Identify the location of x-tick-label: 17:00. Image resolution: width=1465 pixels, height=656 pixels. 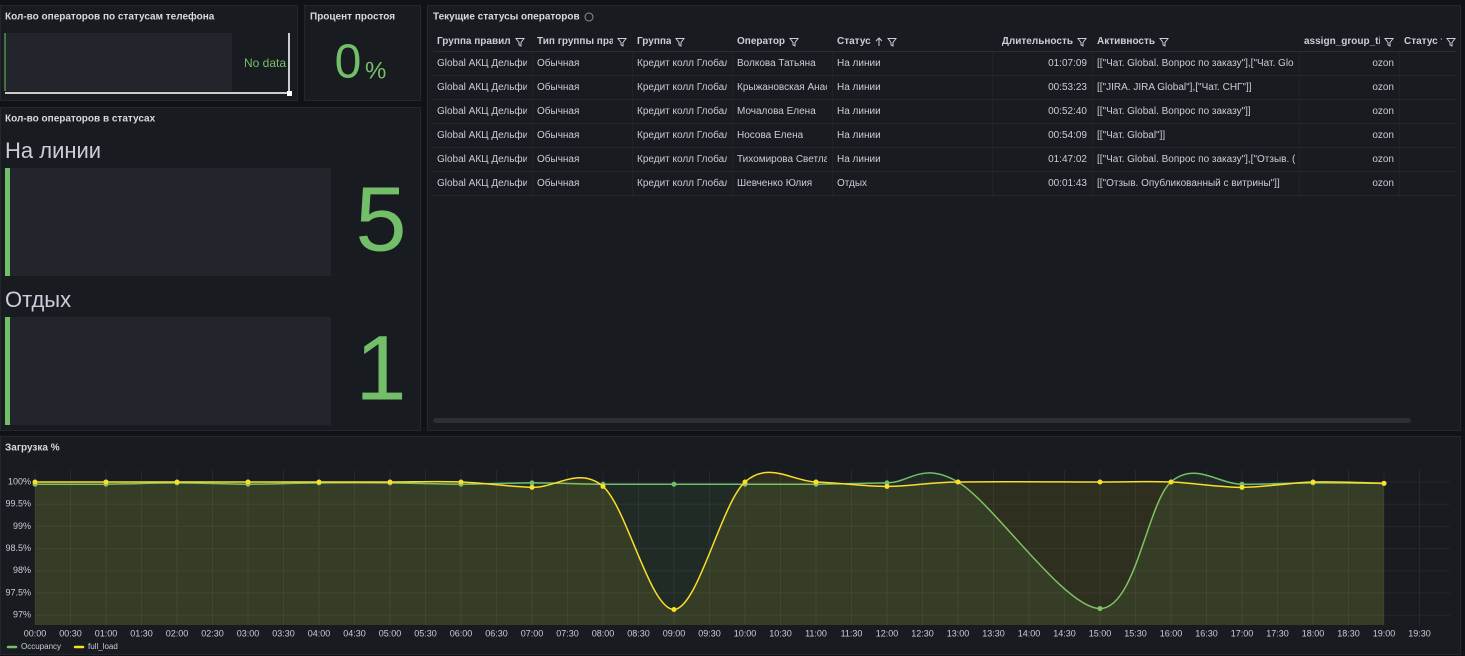
(1242, 633).